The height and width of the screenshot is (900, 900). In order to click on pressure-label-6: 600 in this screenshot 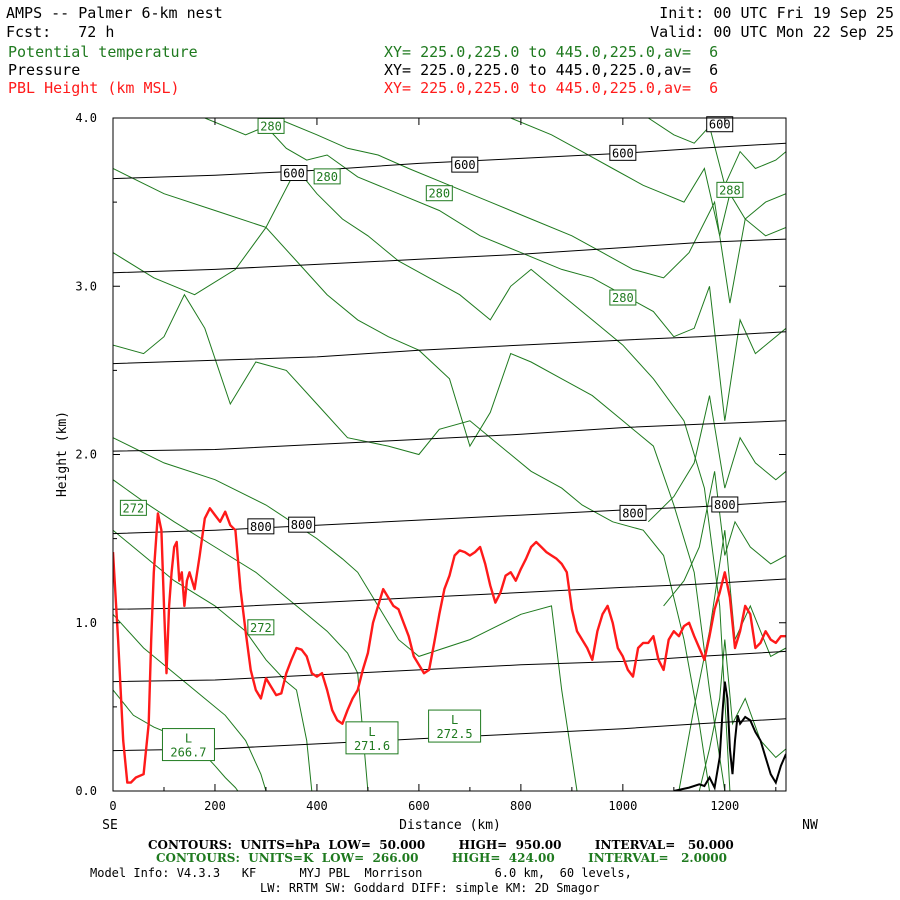, I will do `click(623, 152)`.